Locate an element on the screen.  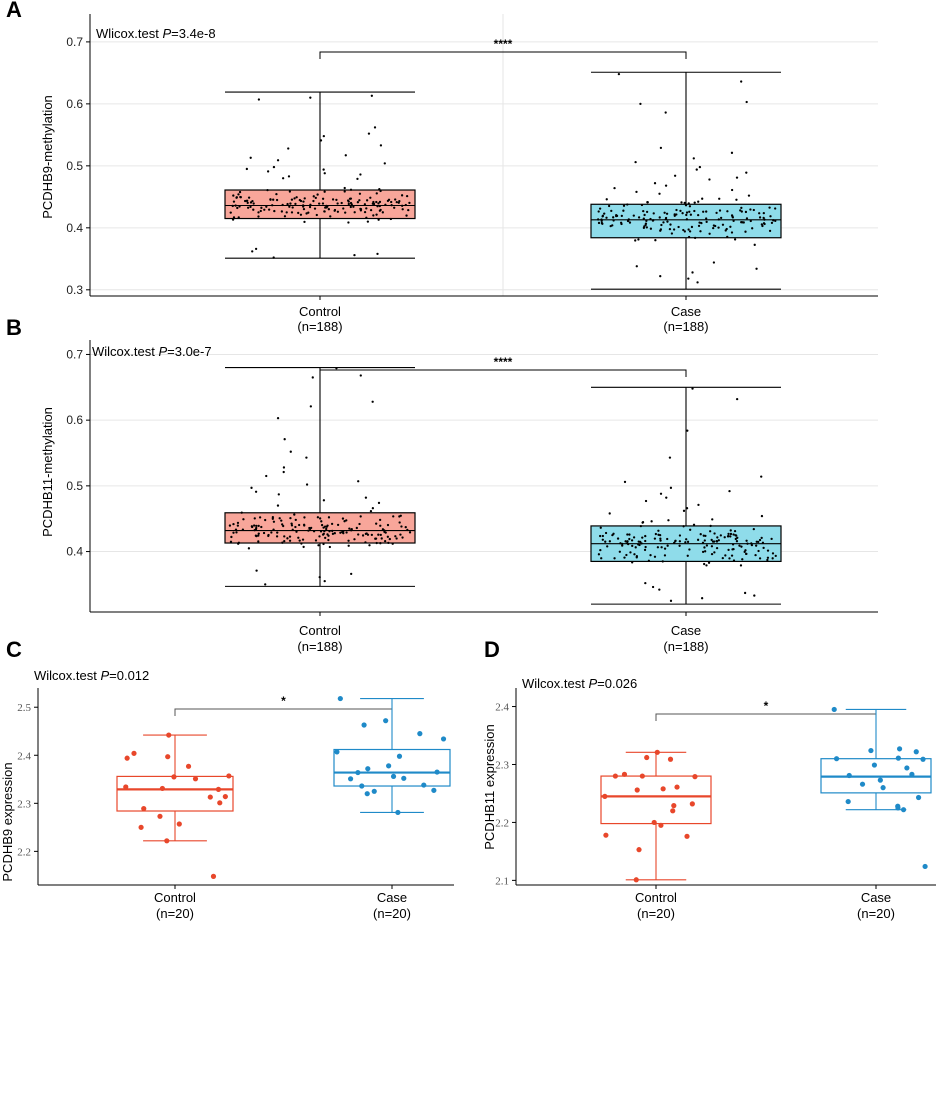
significance-bracket is located at coordinates (283, 712).